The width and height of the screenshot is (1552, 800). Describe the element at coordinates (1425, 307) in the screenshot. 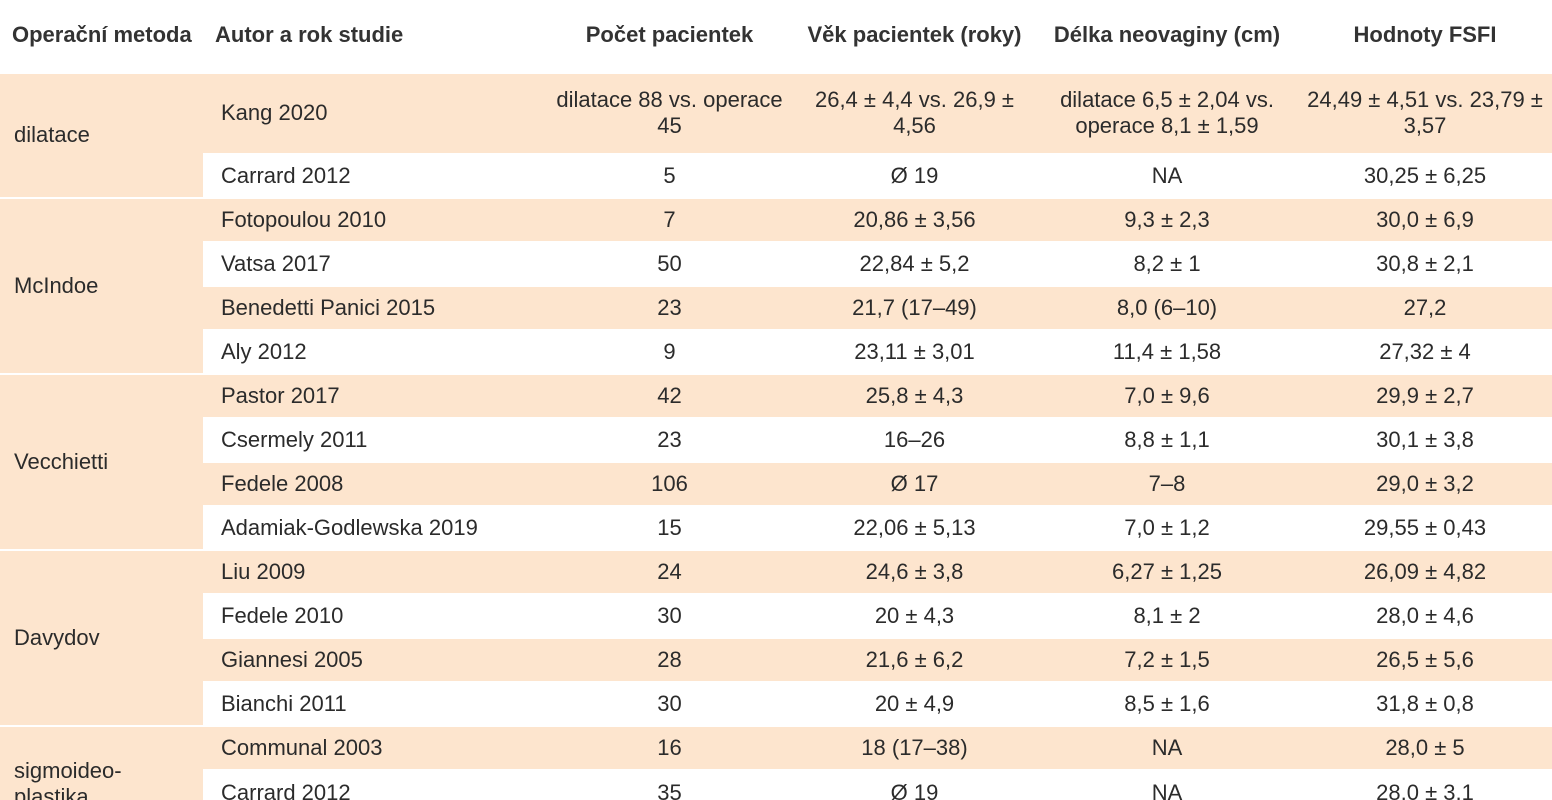

I see `fsfi-cell: 27,2` at that location.